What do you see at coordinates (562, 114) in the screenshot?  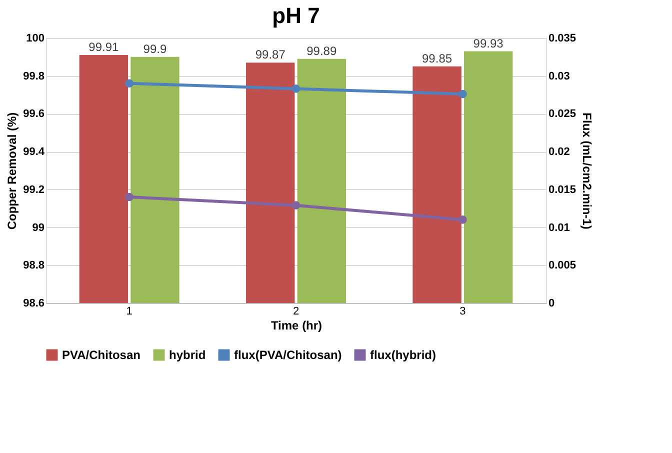 I see `y2-tick-label: 0.025` at bounding box center [562, 114].